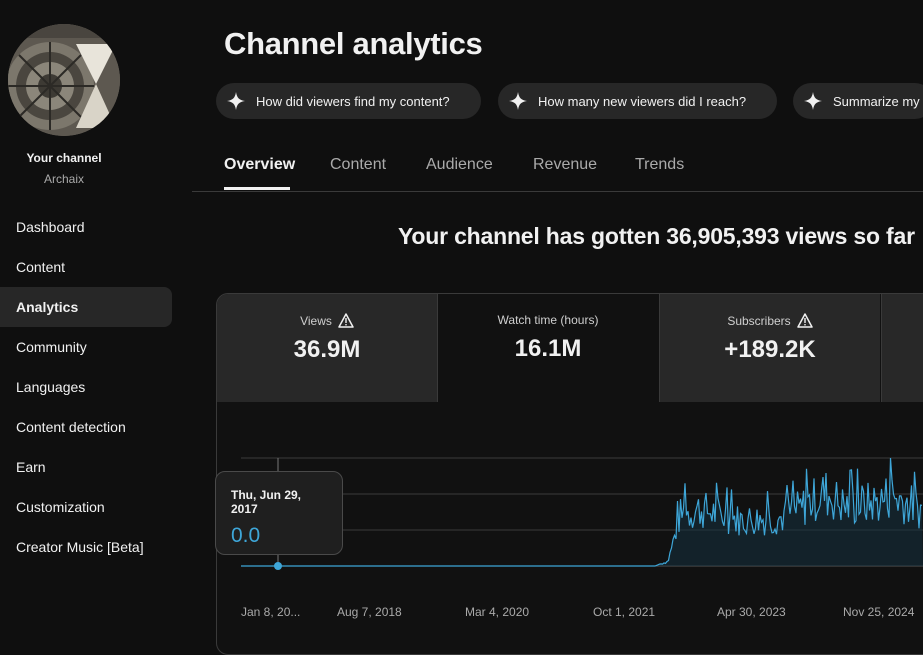 This screenshot has width=923, height=655. Describe the element at coordinates (71, 427) in the screenshot. I see `sidebar-item-content-detection: Content detection` at that location.